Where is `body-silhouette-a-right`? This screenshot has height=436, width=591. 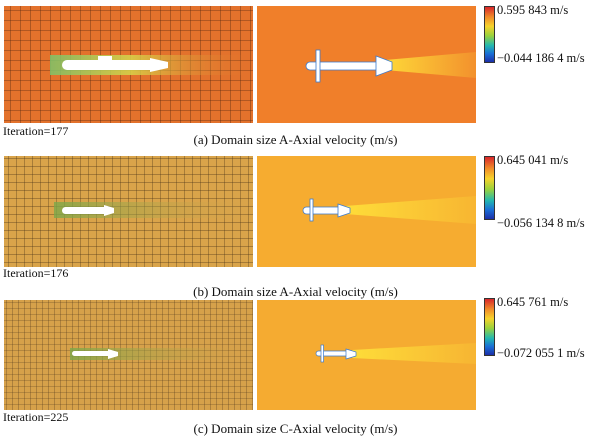 body-silhouette-a-right is located at coordinates (349, 66).